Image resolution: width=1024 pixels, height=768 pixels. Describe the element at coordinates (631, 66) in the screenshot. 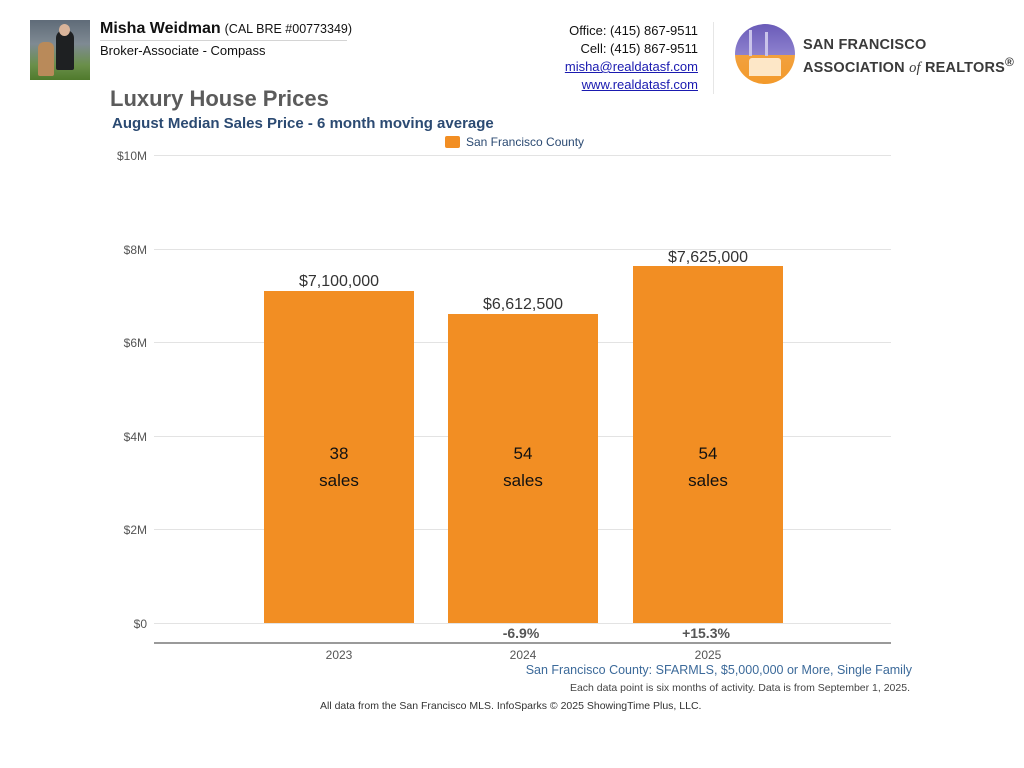

I see `email-link: misha@realdatasf.com` at that location.